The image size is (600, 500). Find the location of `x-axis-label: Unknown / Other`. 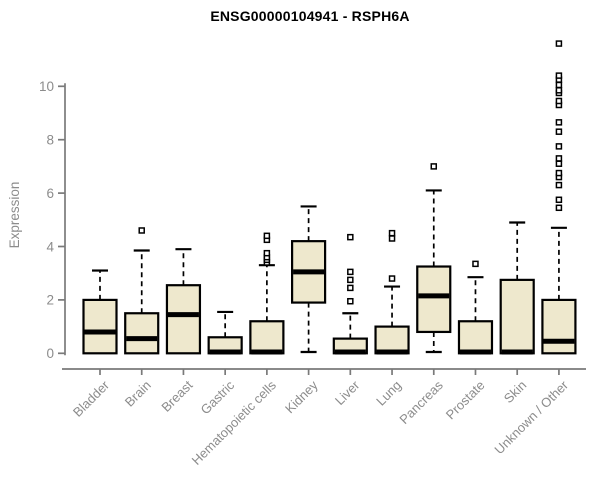

x-axis-label: Unknown / Other is located at coordinates (531, 417).